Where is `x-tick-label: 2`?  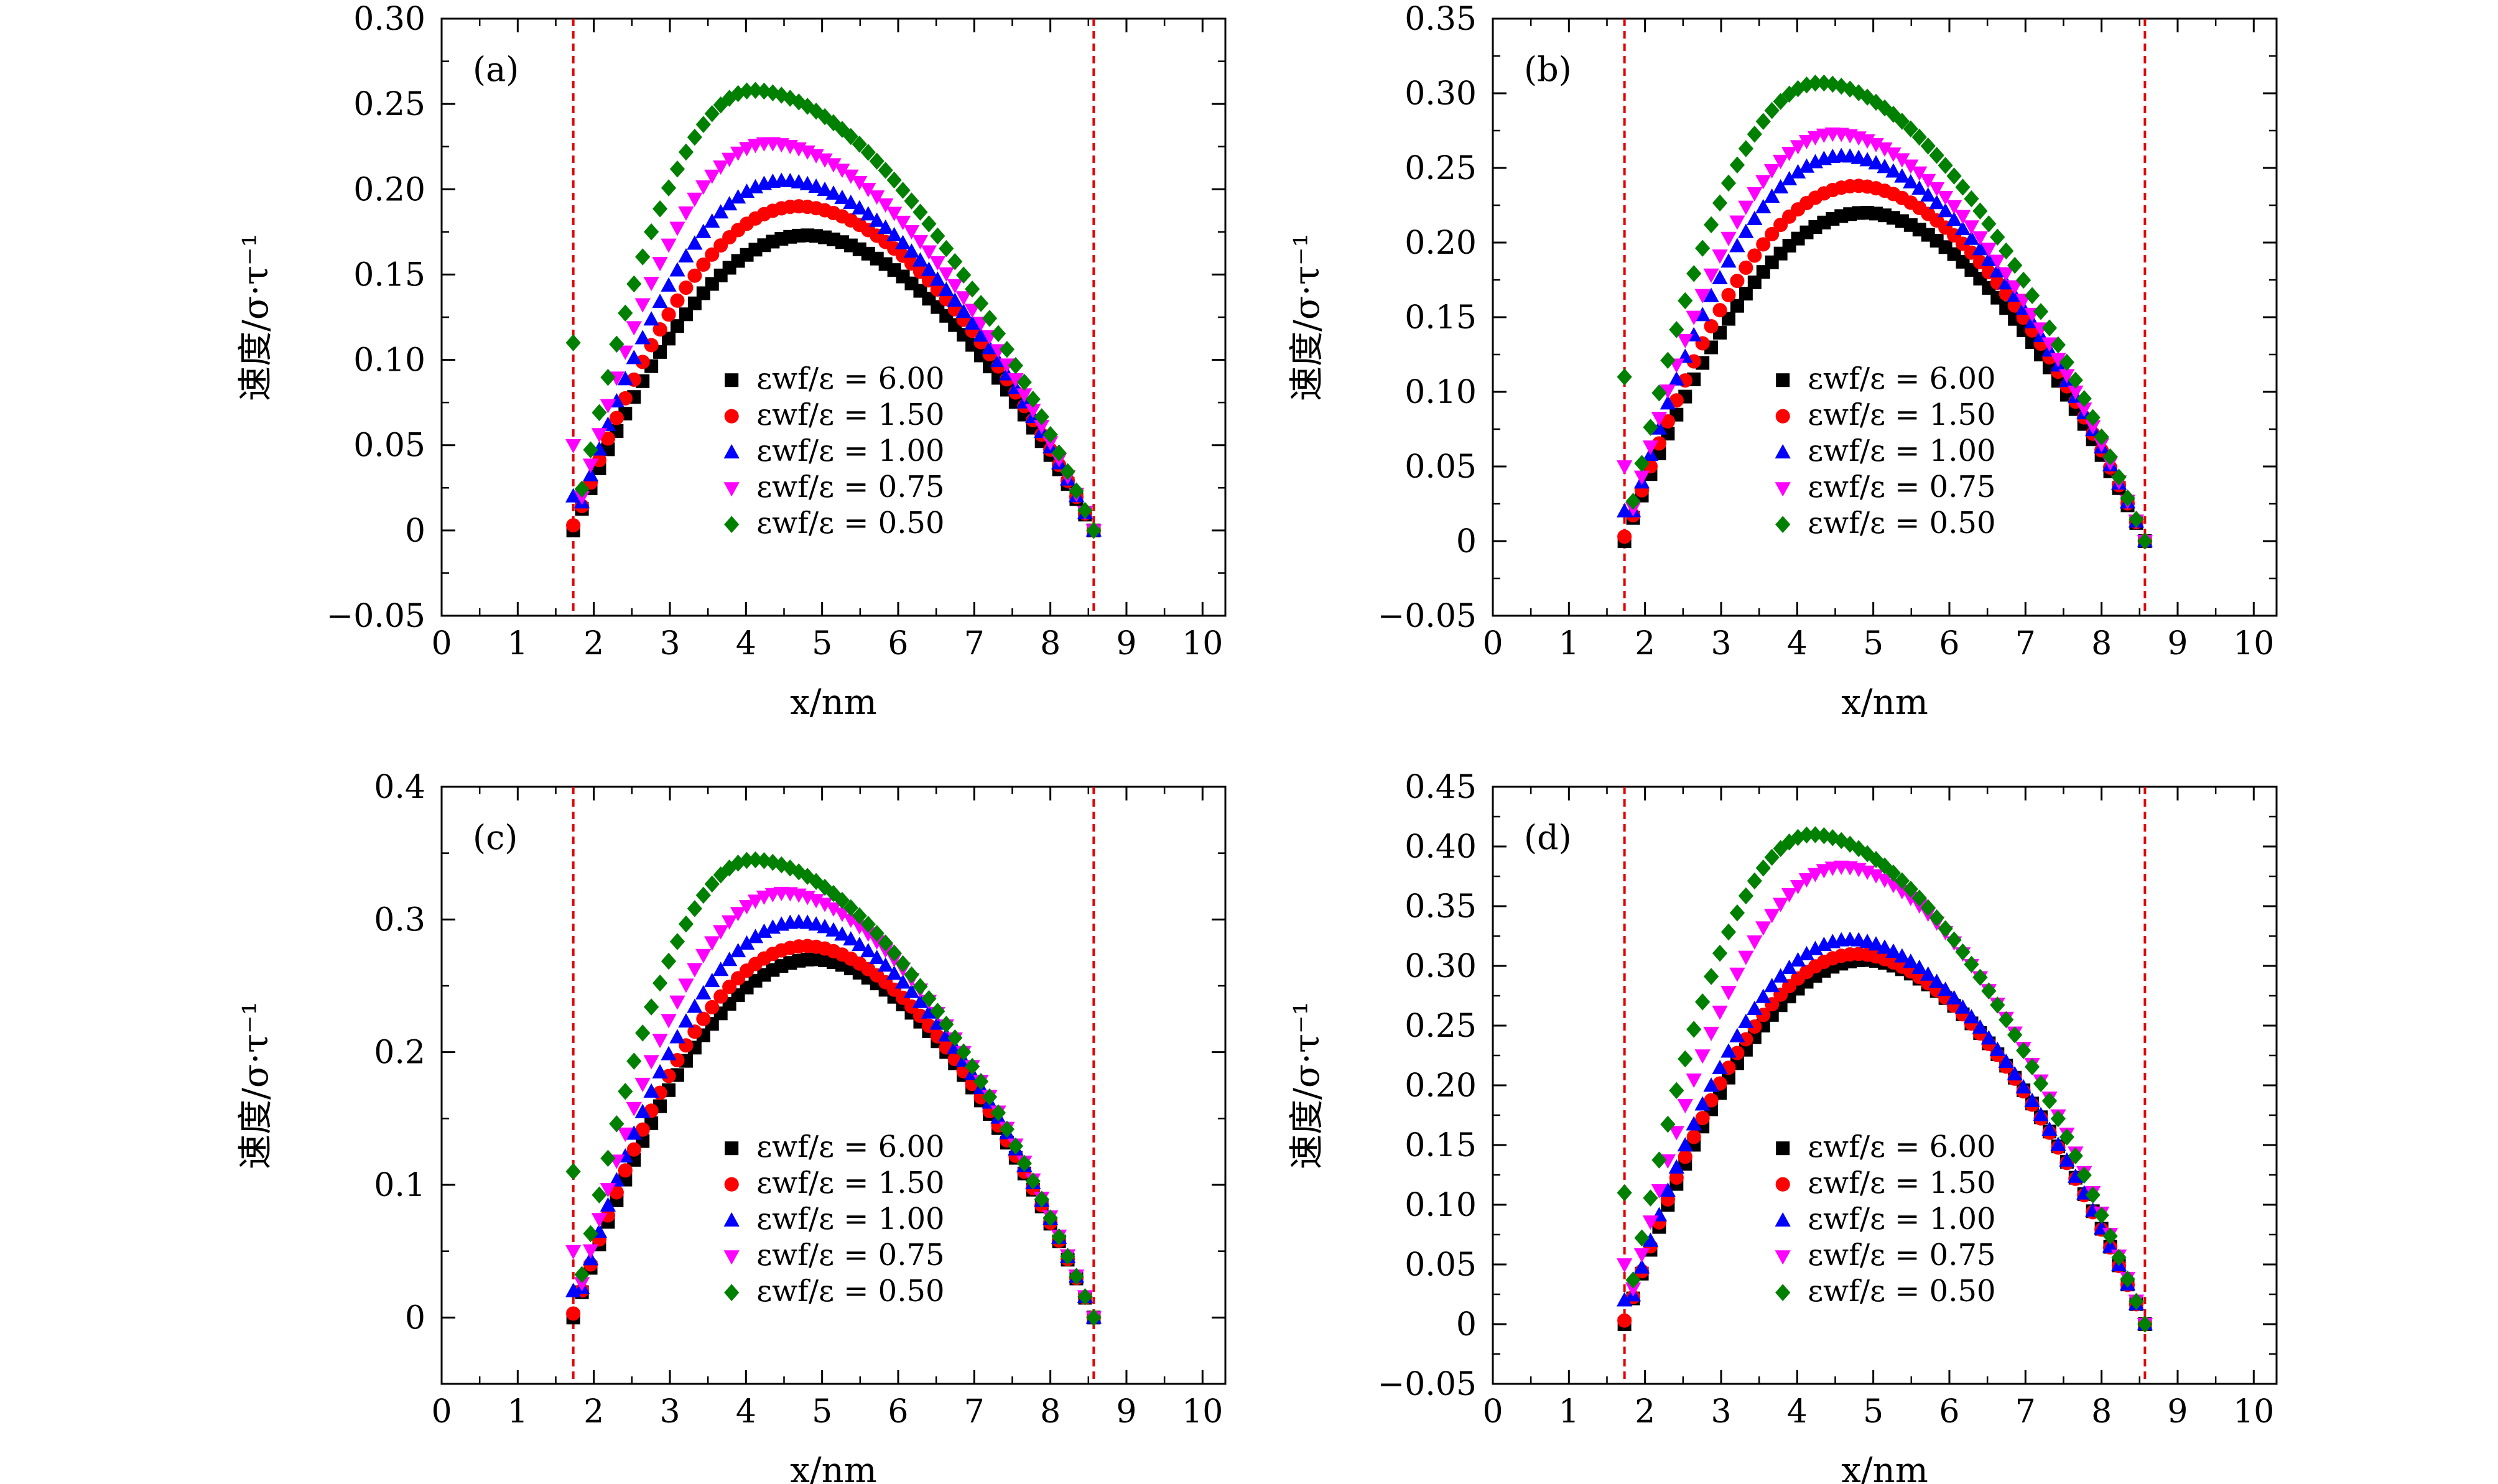 x-tick-label: 2 is located at coordinates (1645, 1412).